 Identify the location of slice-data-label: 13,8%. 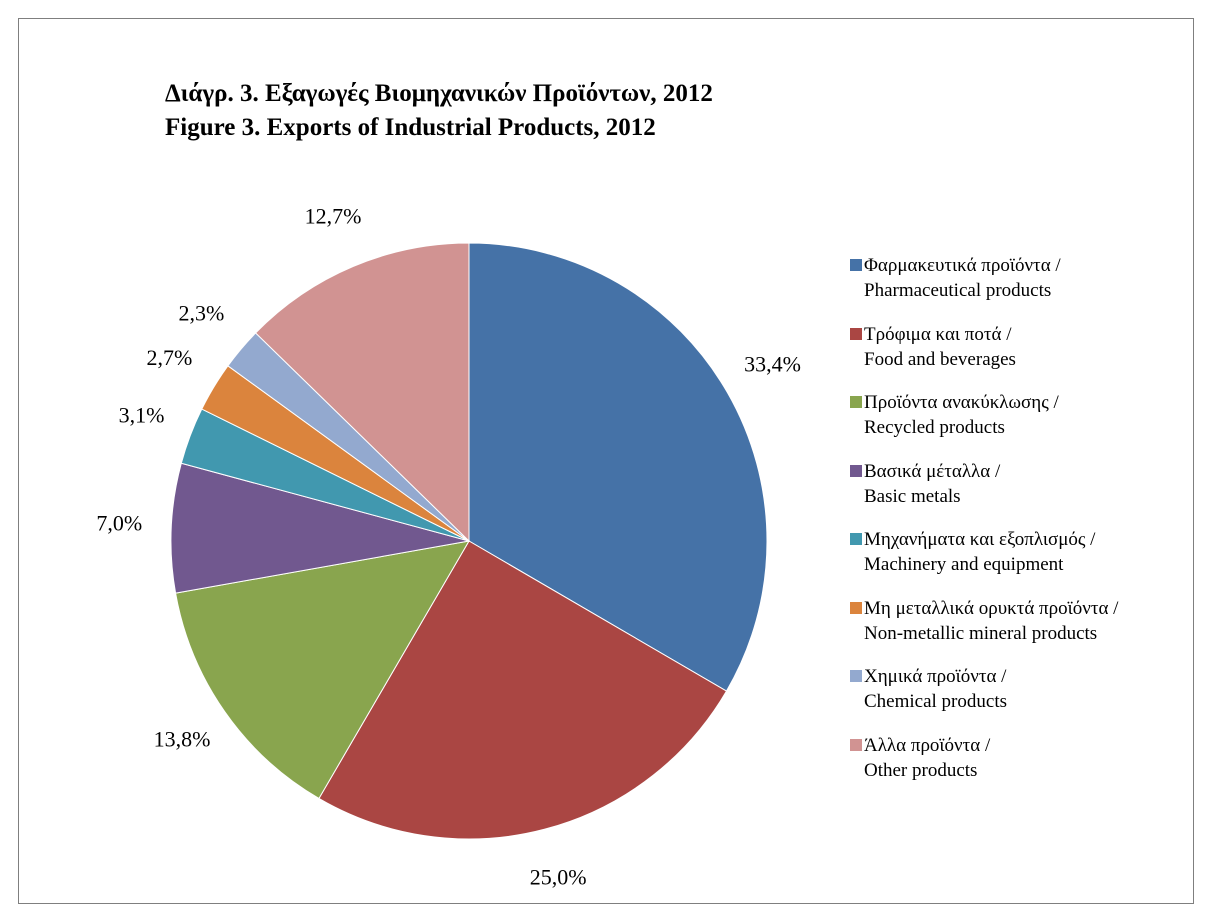
(182, 738).